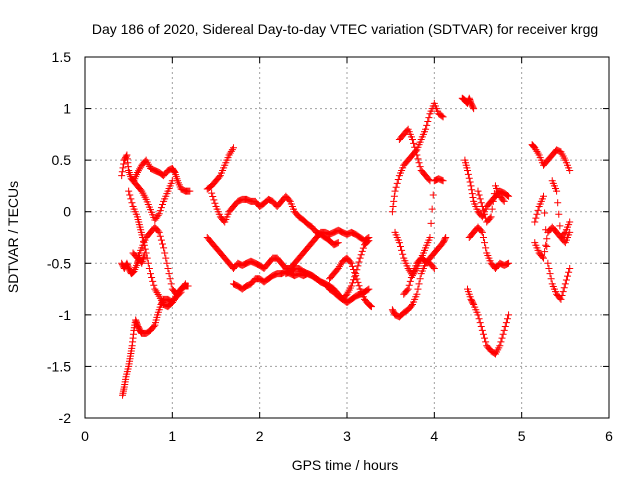 Image resolution: width=640 pixels, height=480 pixels. What do you see at coordinates (65, 315) in the screenshot?
I see `y-tick-label: -1` at bounding box center [65, 315].